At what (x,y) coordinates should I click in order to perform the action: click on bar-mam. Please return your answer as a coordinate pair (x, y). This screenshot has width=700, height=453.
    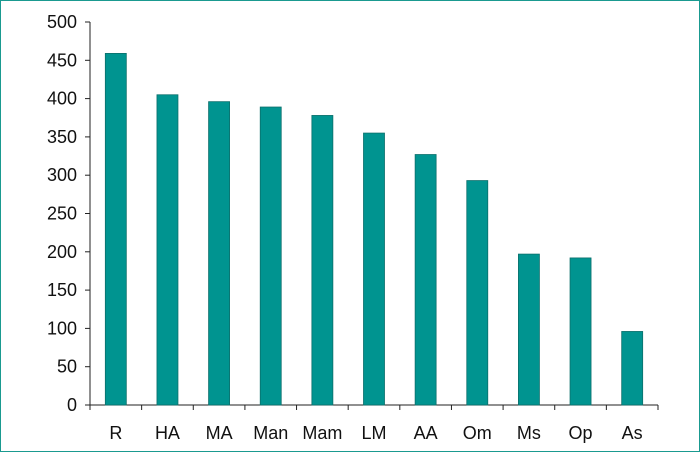
    Looking at the image, I should click on (322, 260).